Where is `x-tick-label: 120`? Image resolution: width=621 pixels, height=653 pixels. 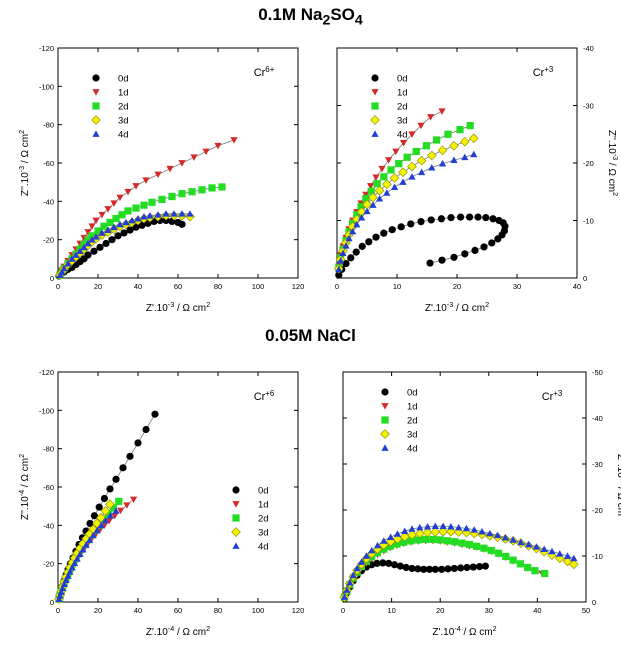 x-tick-label: 120 is located at coordinates (298, 286).